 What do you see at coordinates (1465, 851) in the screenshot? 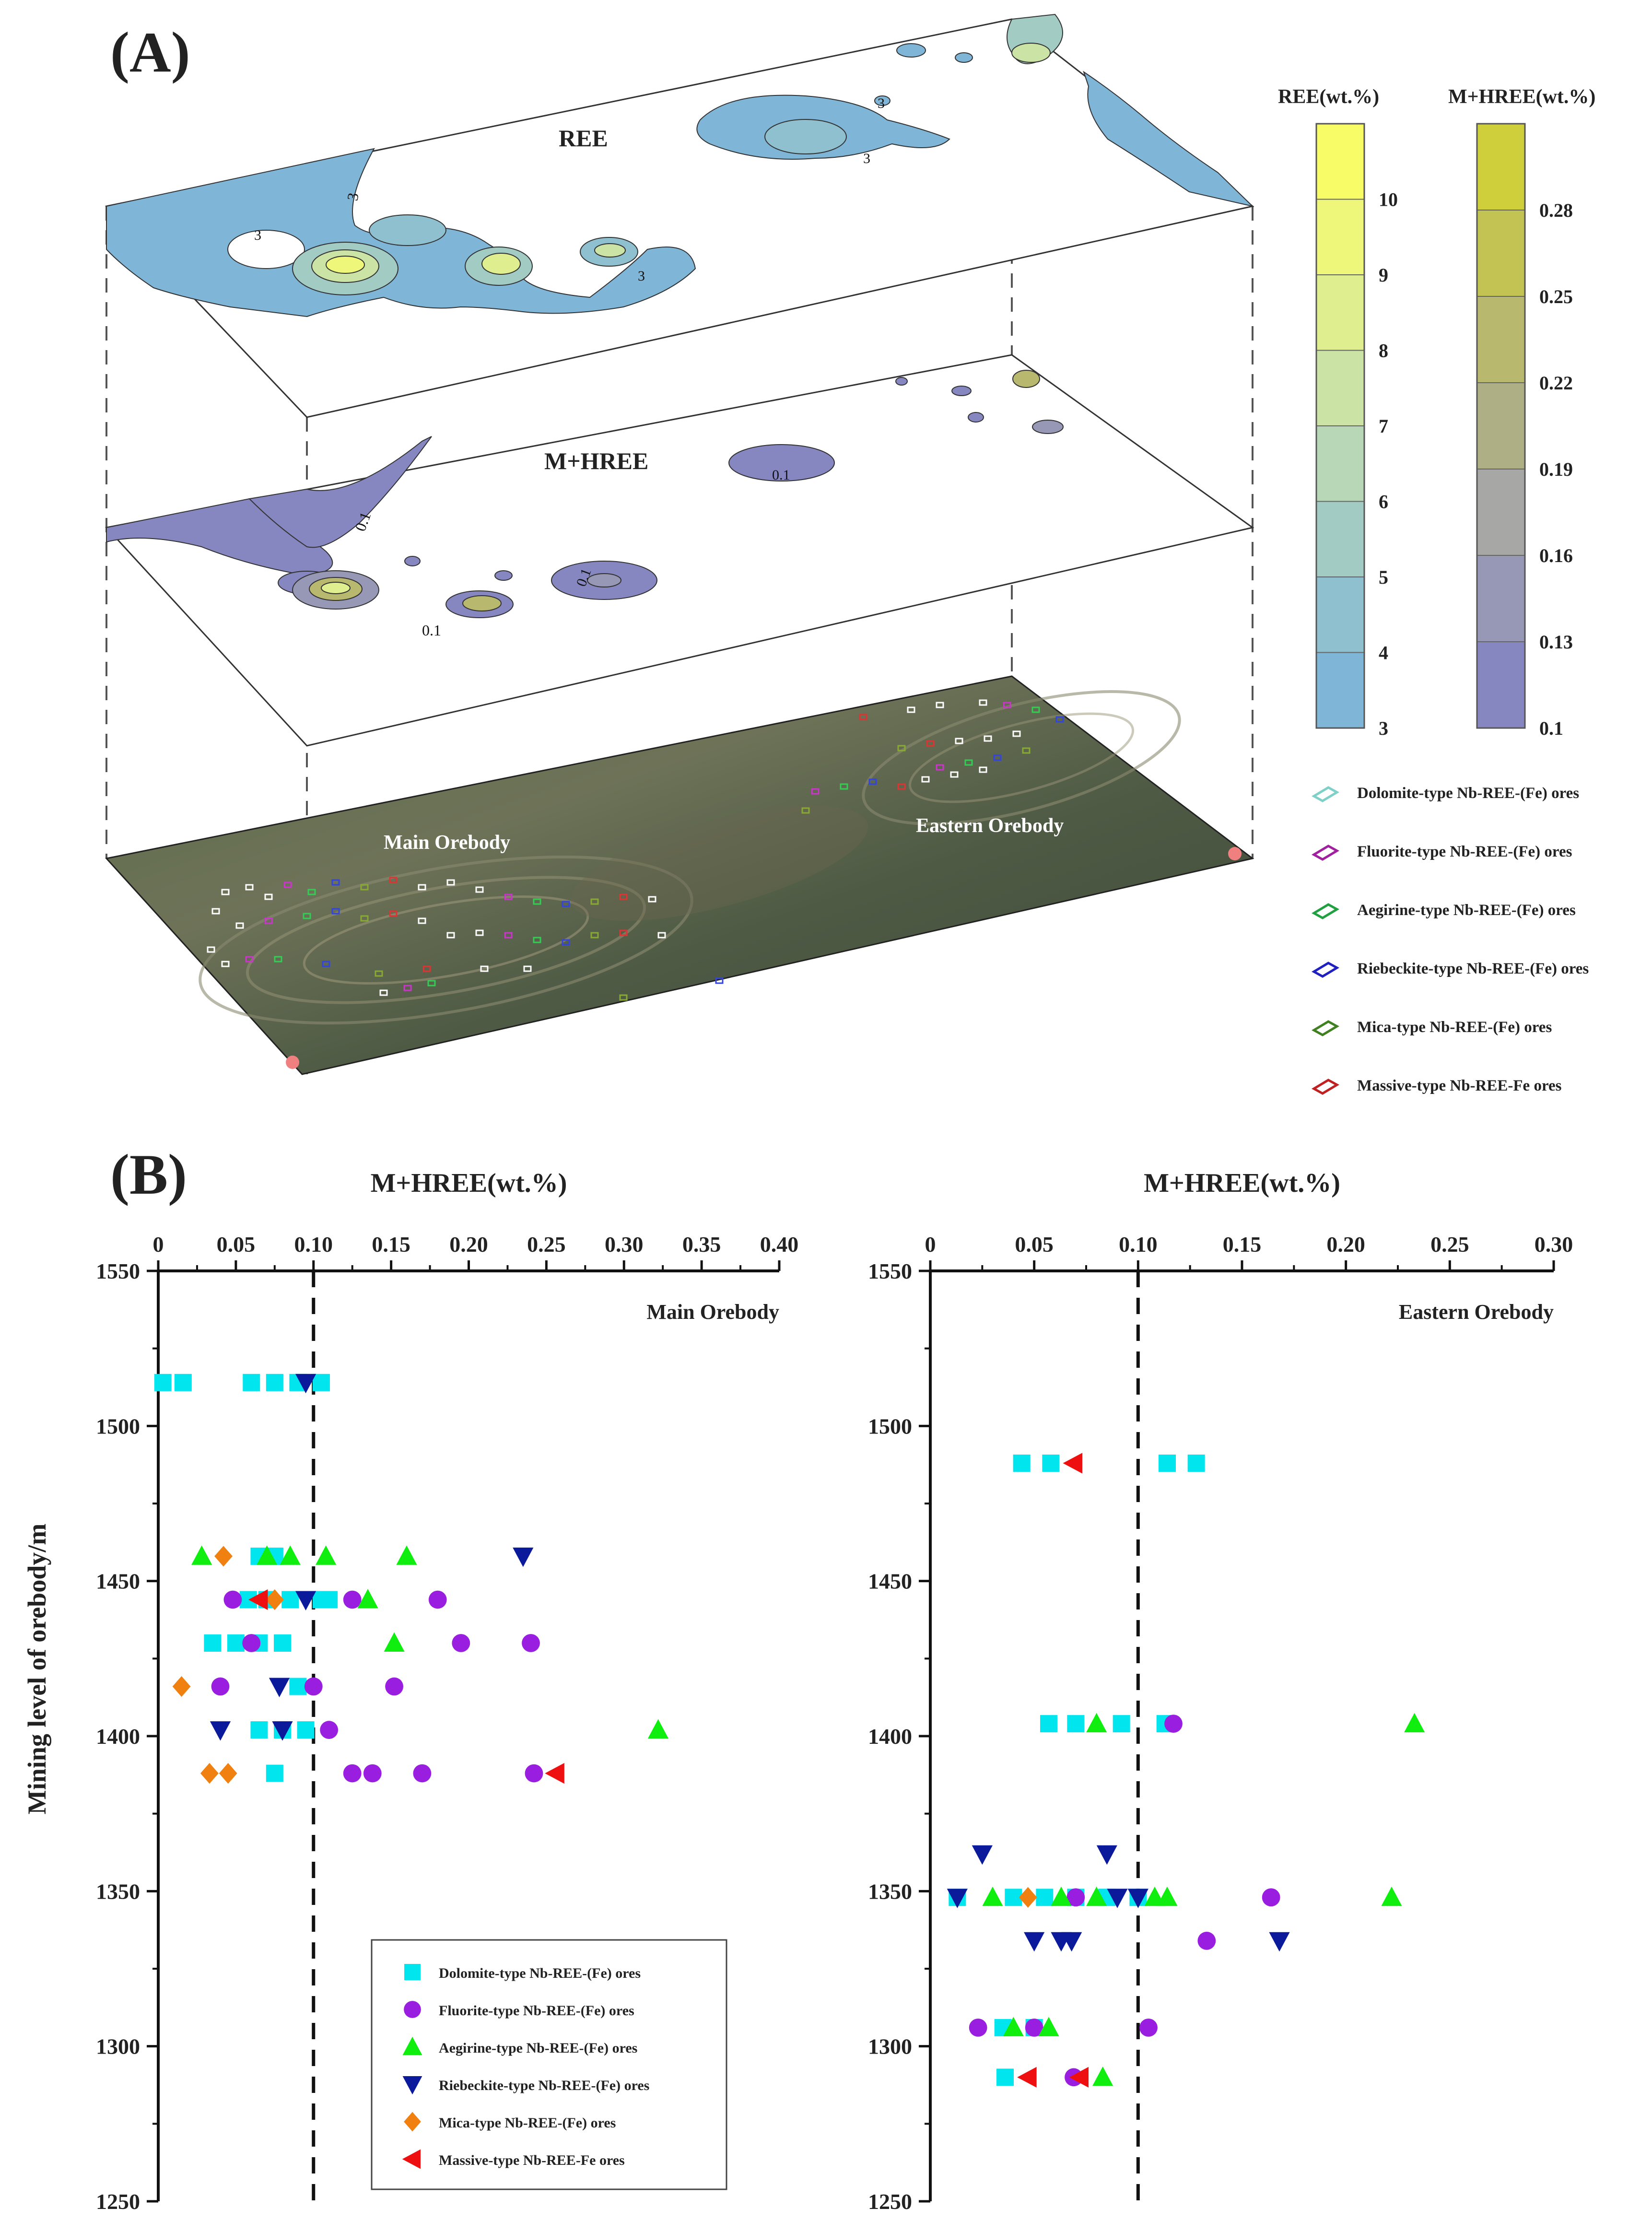
I see `legend-a-label: Fluorite-type Nb-REE-(Fe) ores` at bounding box center [1465, 851].